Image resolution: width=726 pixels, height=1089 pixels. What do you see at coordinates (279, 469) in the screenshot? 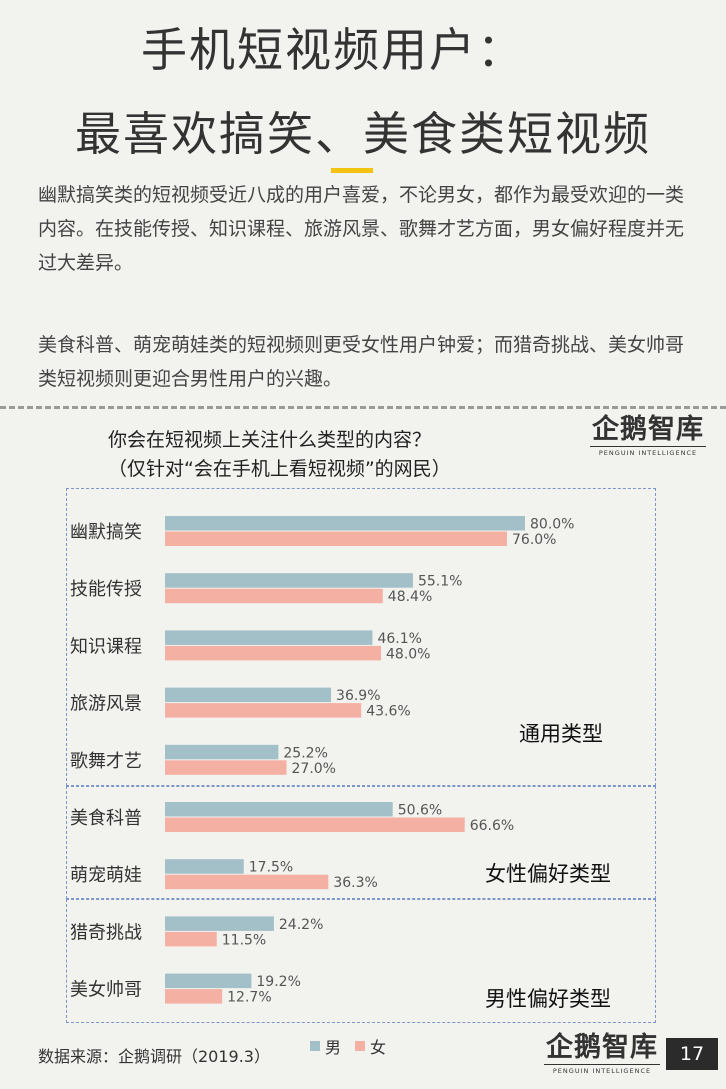
I see `chart-title-line2: （仅针对“会在手机上看短视频”的网民）` at bounding box center [279, 469].